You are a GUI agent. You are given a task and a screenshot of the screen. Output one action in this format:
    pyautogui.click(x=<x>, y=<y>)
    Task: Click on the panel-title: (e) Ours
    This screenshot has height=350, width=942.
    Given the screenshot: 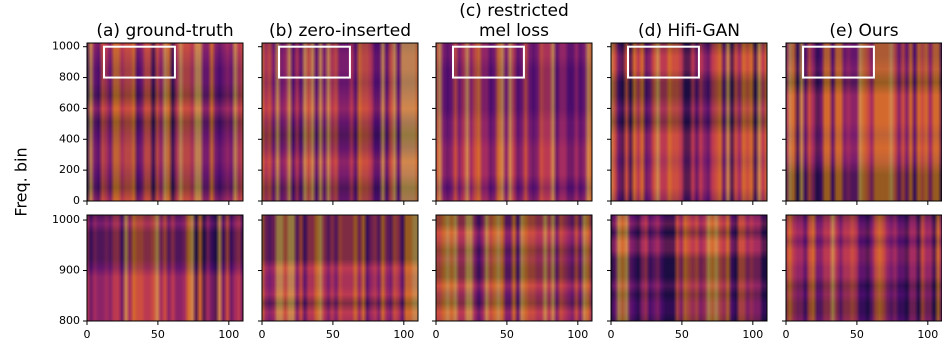 What is the action you would take?
    pyautogui.click(x=863, y=31)
    